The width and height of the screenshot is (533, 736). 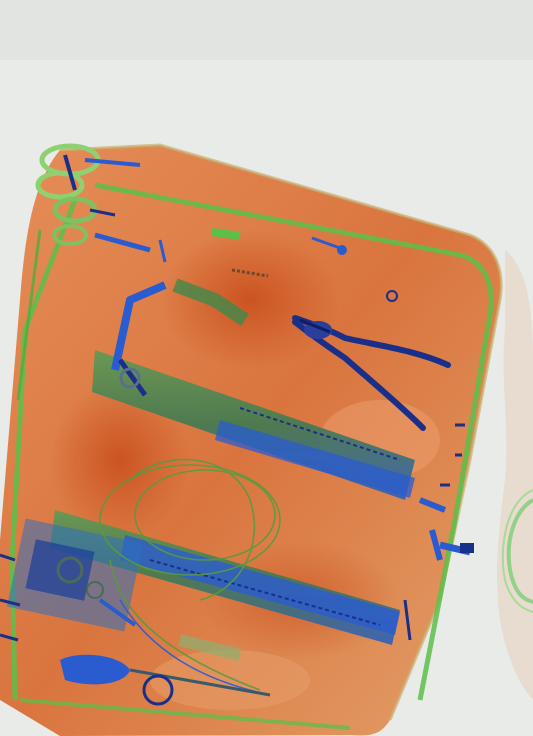 I want to click on small-ring, so click(x=158, y=690).